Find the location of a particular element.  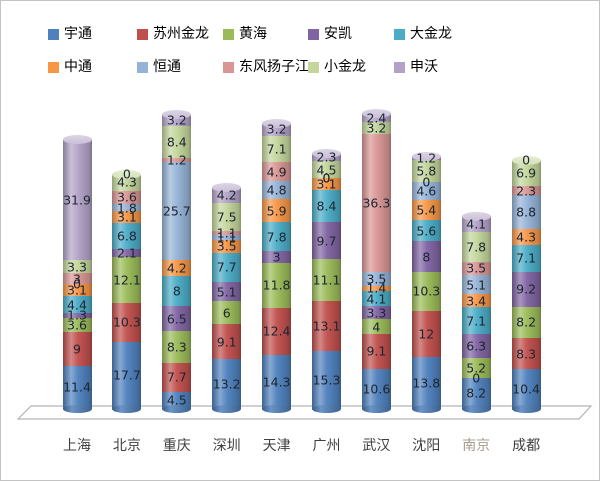

segment-value-label: 1.8 is located at coordinates (126, 208).